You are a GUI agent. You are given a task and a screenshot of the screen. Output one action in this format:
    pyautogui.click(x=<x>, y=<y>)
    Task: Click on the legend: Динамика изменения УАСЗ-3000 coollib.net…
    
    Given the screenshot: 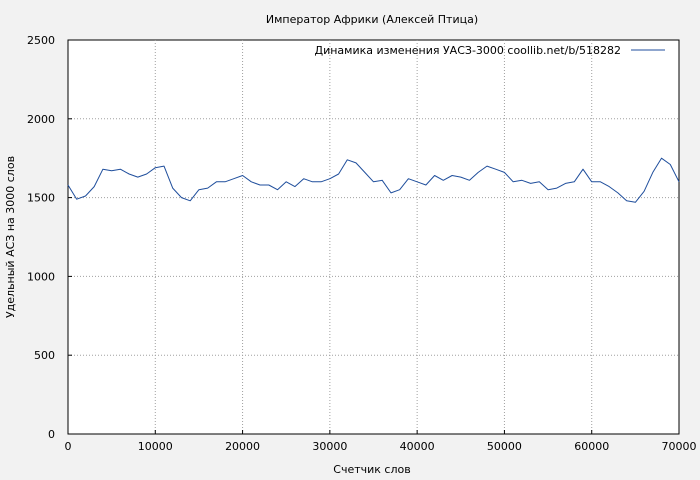 What is the action you would take?
    pyautogui.click(x=490, y=50)
    